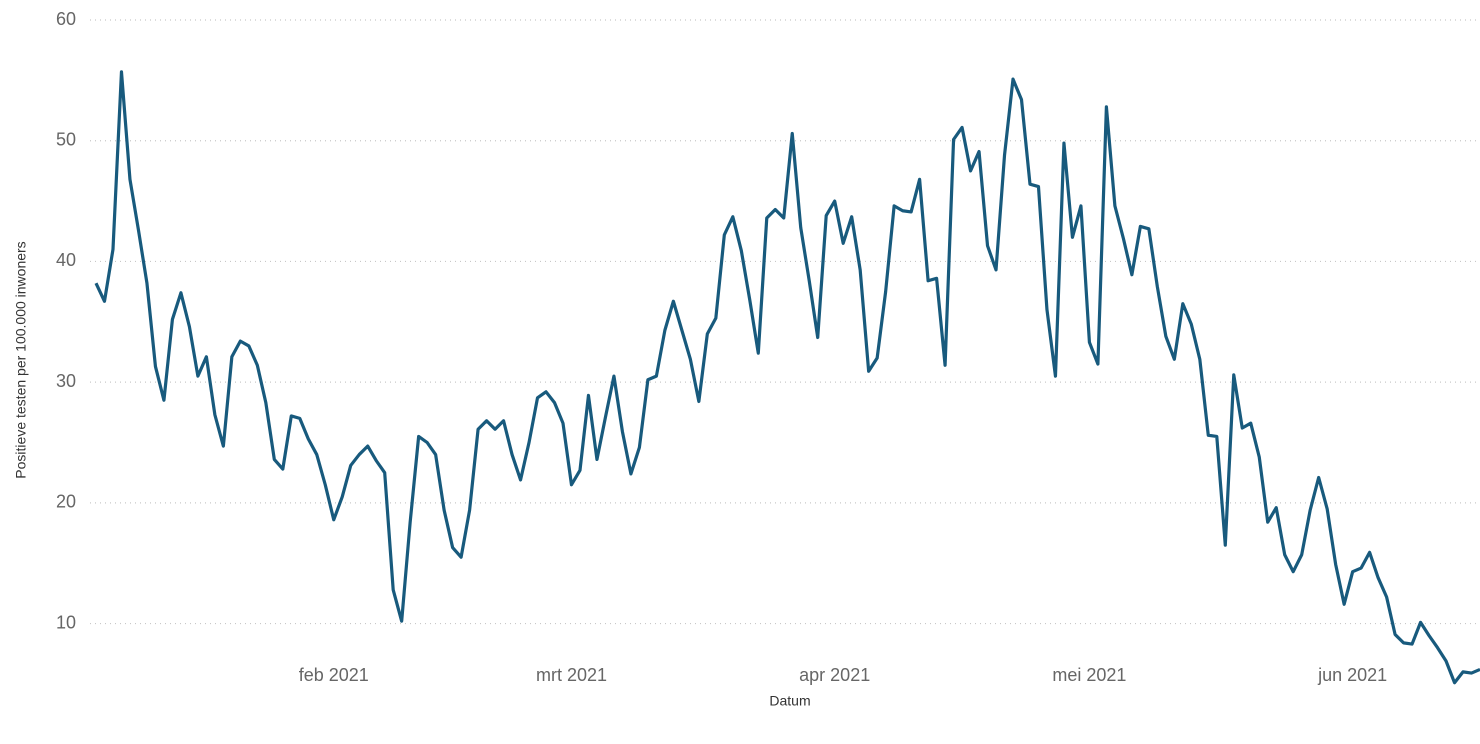 This screenshot has height=744, width=1480. What do you see at coordinates (66, 260) in the screenshot?
I see `y-tick-label: 40` at bounding box center [66, 260].